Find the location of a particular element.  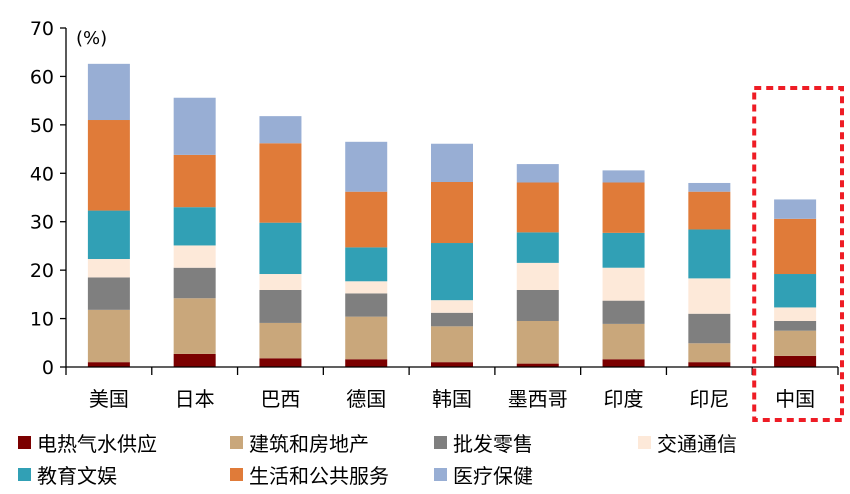

highlight-box is located at coordinates (798, 254).